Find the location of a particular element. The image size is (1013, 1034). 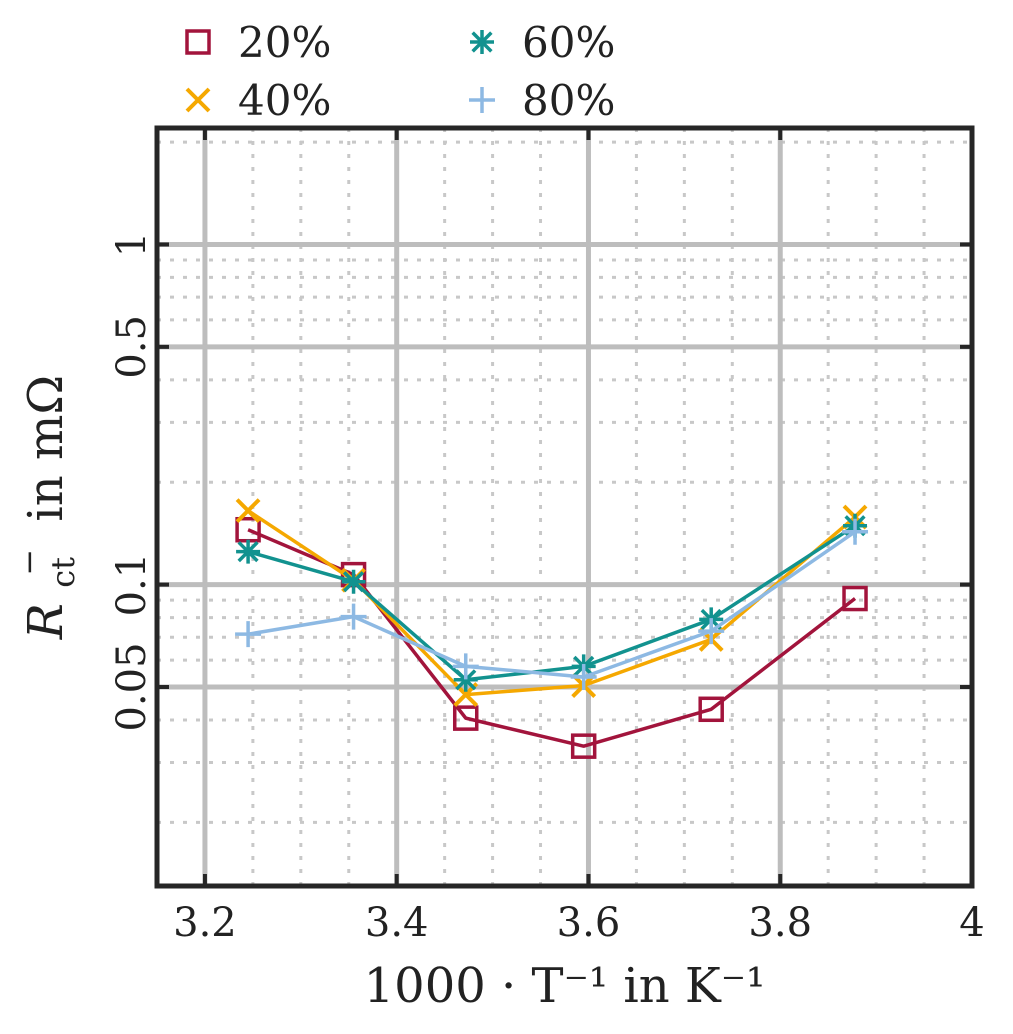

x-tick-label: 3.6 is located at coordinates (589, 923).